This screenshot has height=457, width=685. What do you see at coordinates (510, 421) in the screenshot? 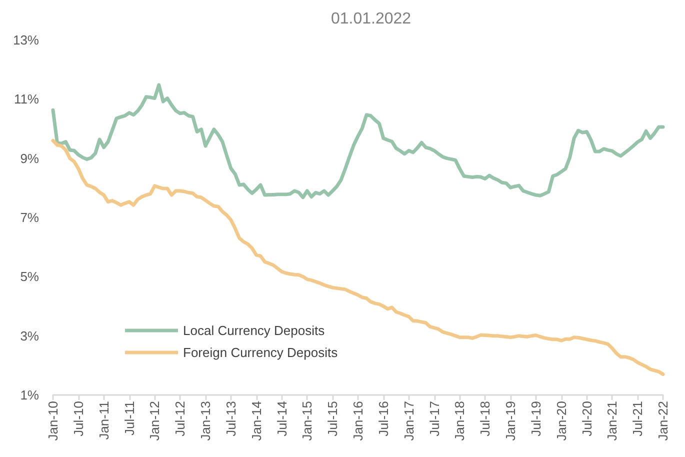
I see `x-tick-label: Jan-19` at bounding box center [510, 421].